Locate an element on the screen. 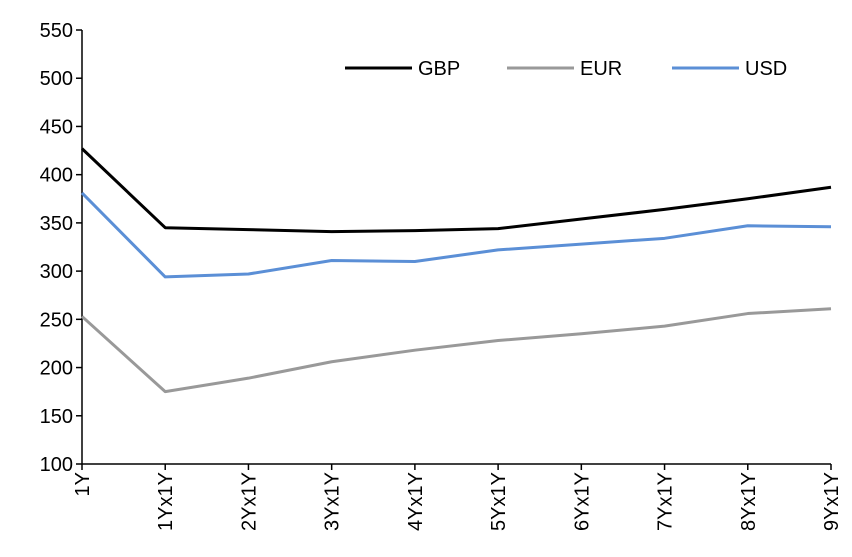 The image size is (852, 557). x-tick-label: 2Yx1Y is located at coordinates (249, 501).